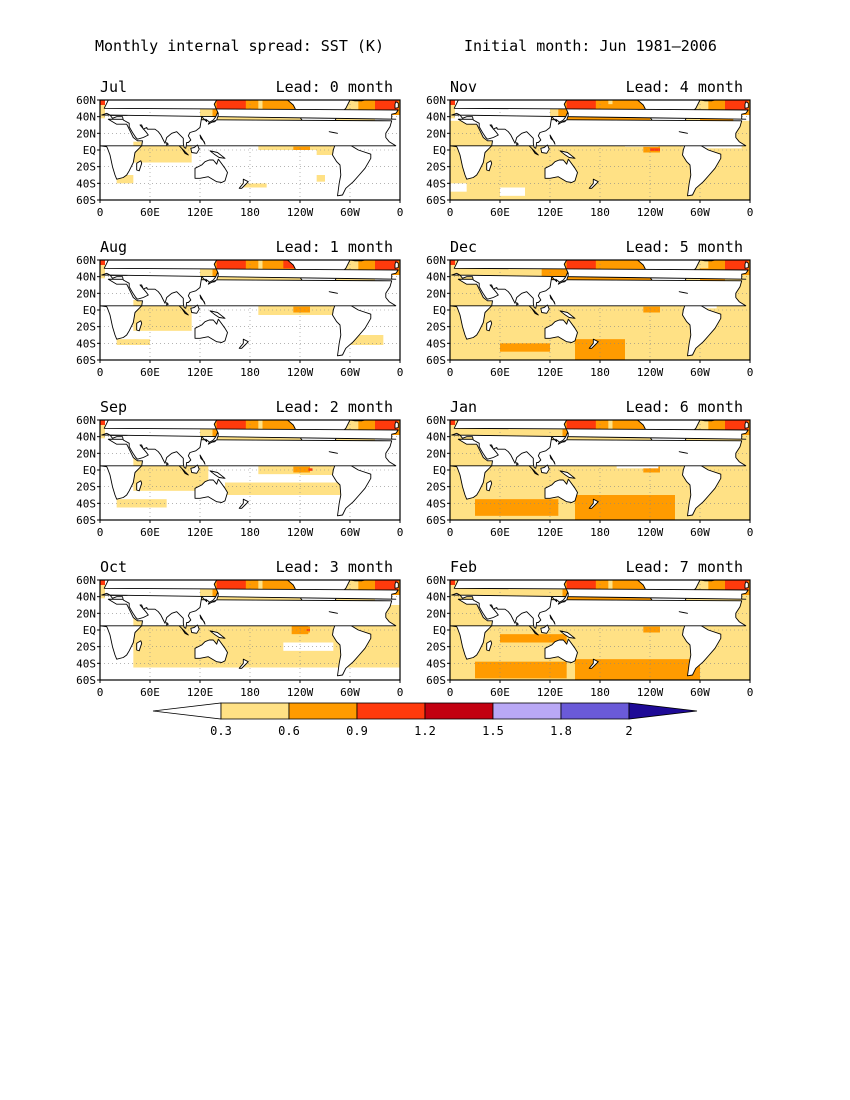  Describe the element at coordinates (334, 407) in the screenshot. I see `panel-lead-label: Lead: 2 month` at that location.